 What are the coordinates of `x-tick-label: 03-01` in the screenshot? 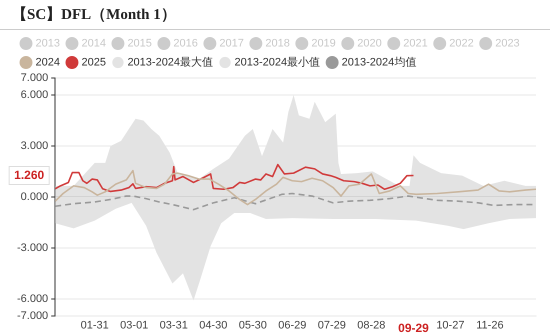 It's located at (134, 325).